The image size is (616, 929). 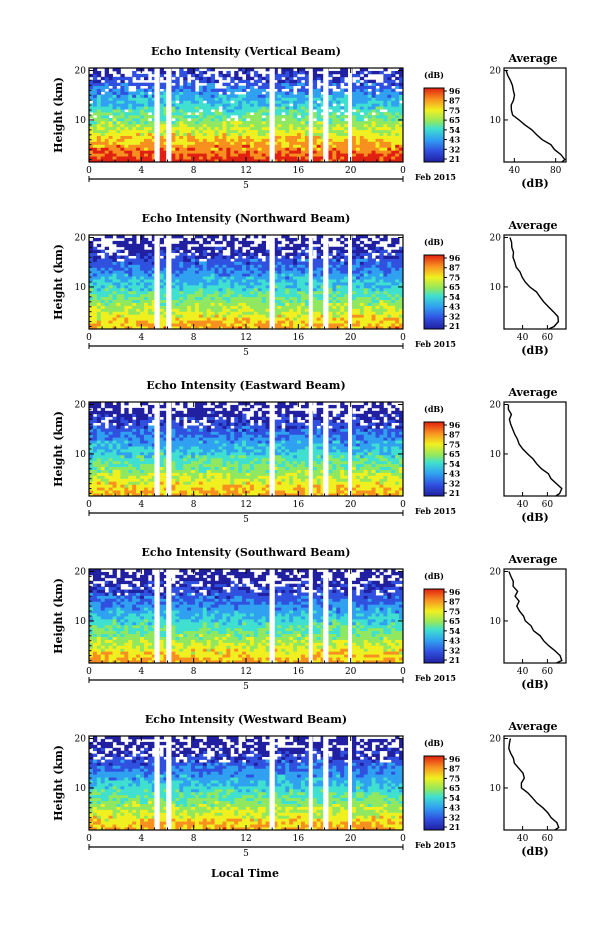 I want to click on average-x-tick-label: 80, so click(x=556, y=171).